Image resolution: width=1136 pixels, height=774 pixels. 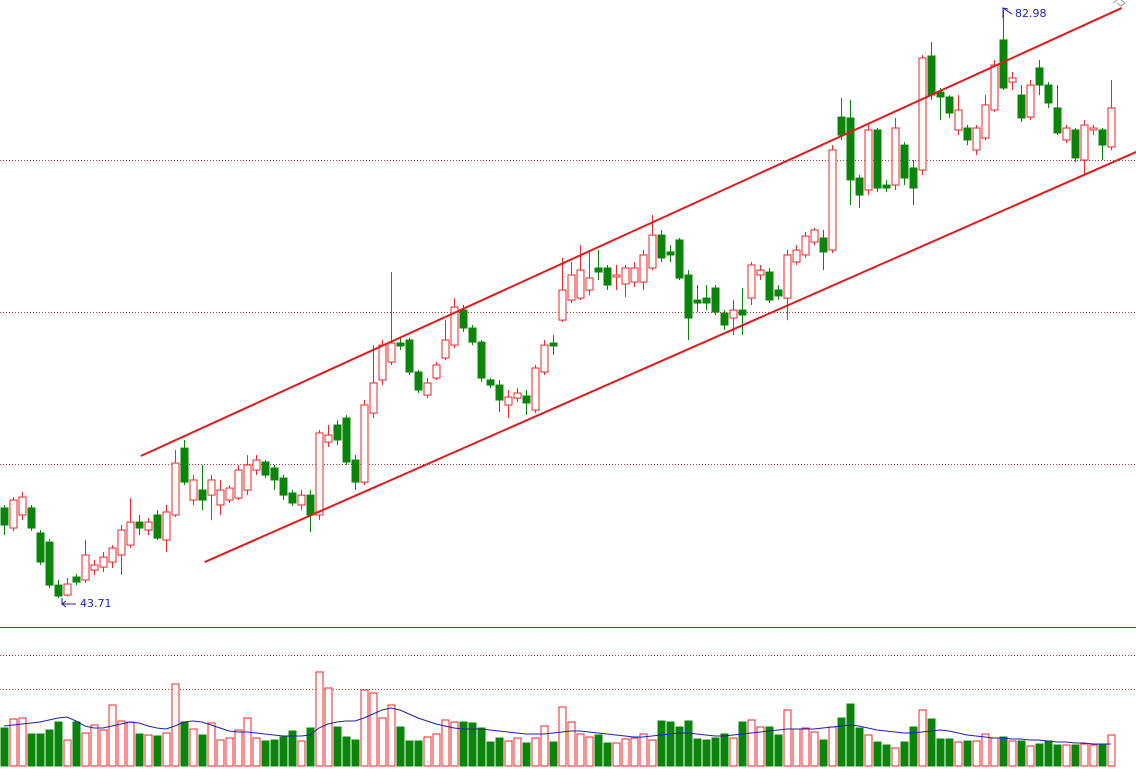 What do you see at coordinates (557, 726) in the screenshot?
I see `volume-ma-line` at bounding box center [557, 726].